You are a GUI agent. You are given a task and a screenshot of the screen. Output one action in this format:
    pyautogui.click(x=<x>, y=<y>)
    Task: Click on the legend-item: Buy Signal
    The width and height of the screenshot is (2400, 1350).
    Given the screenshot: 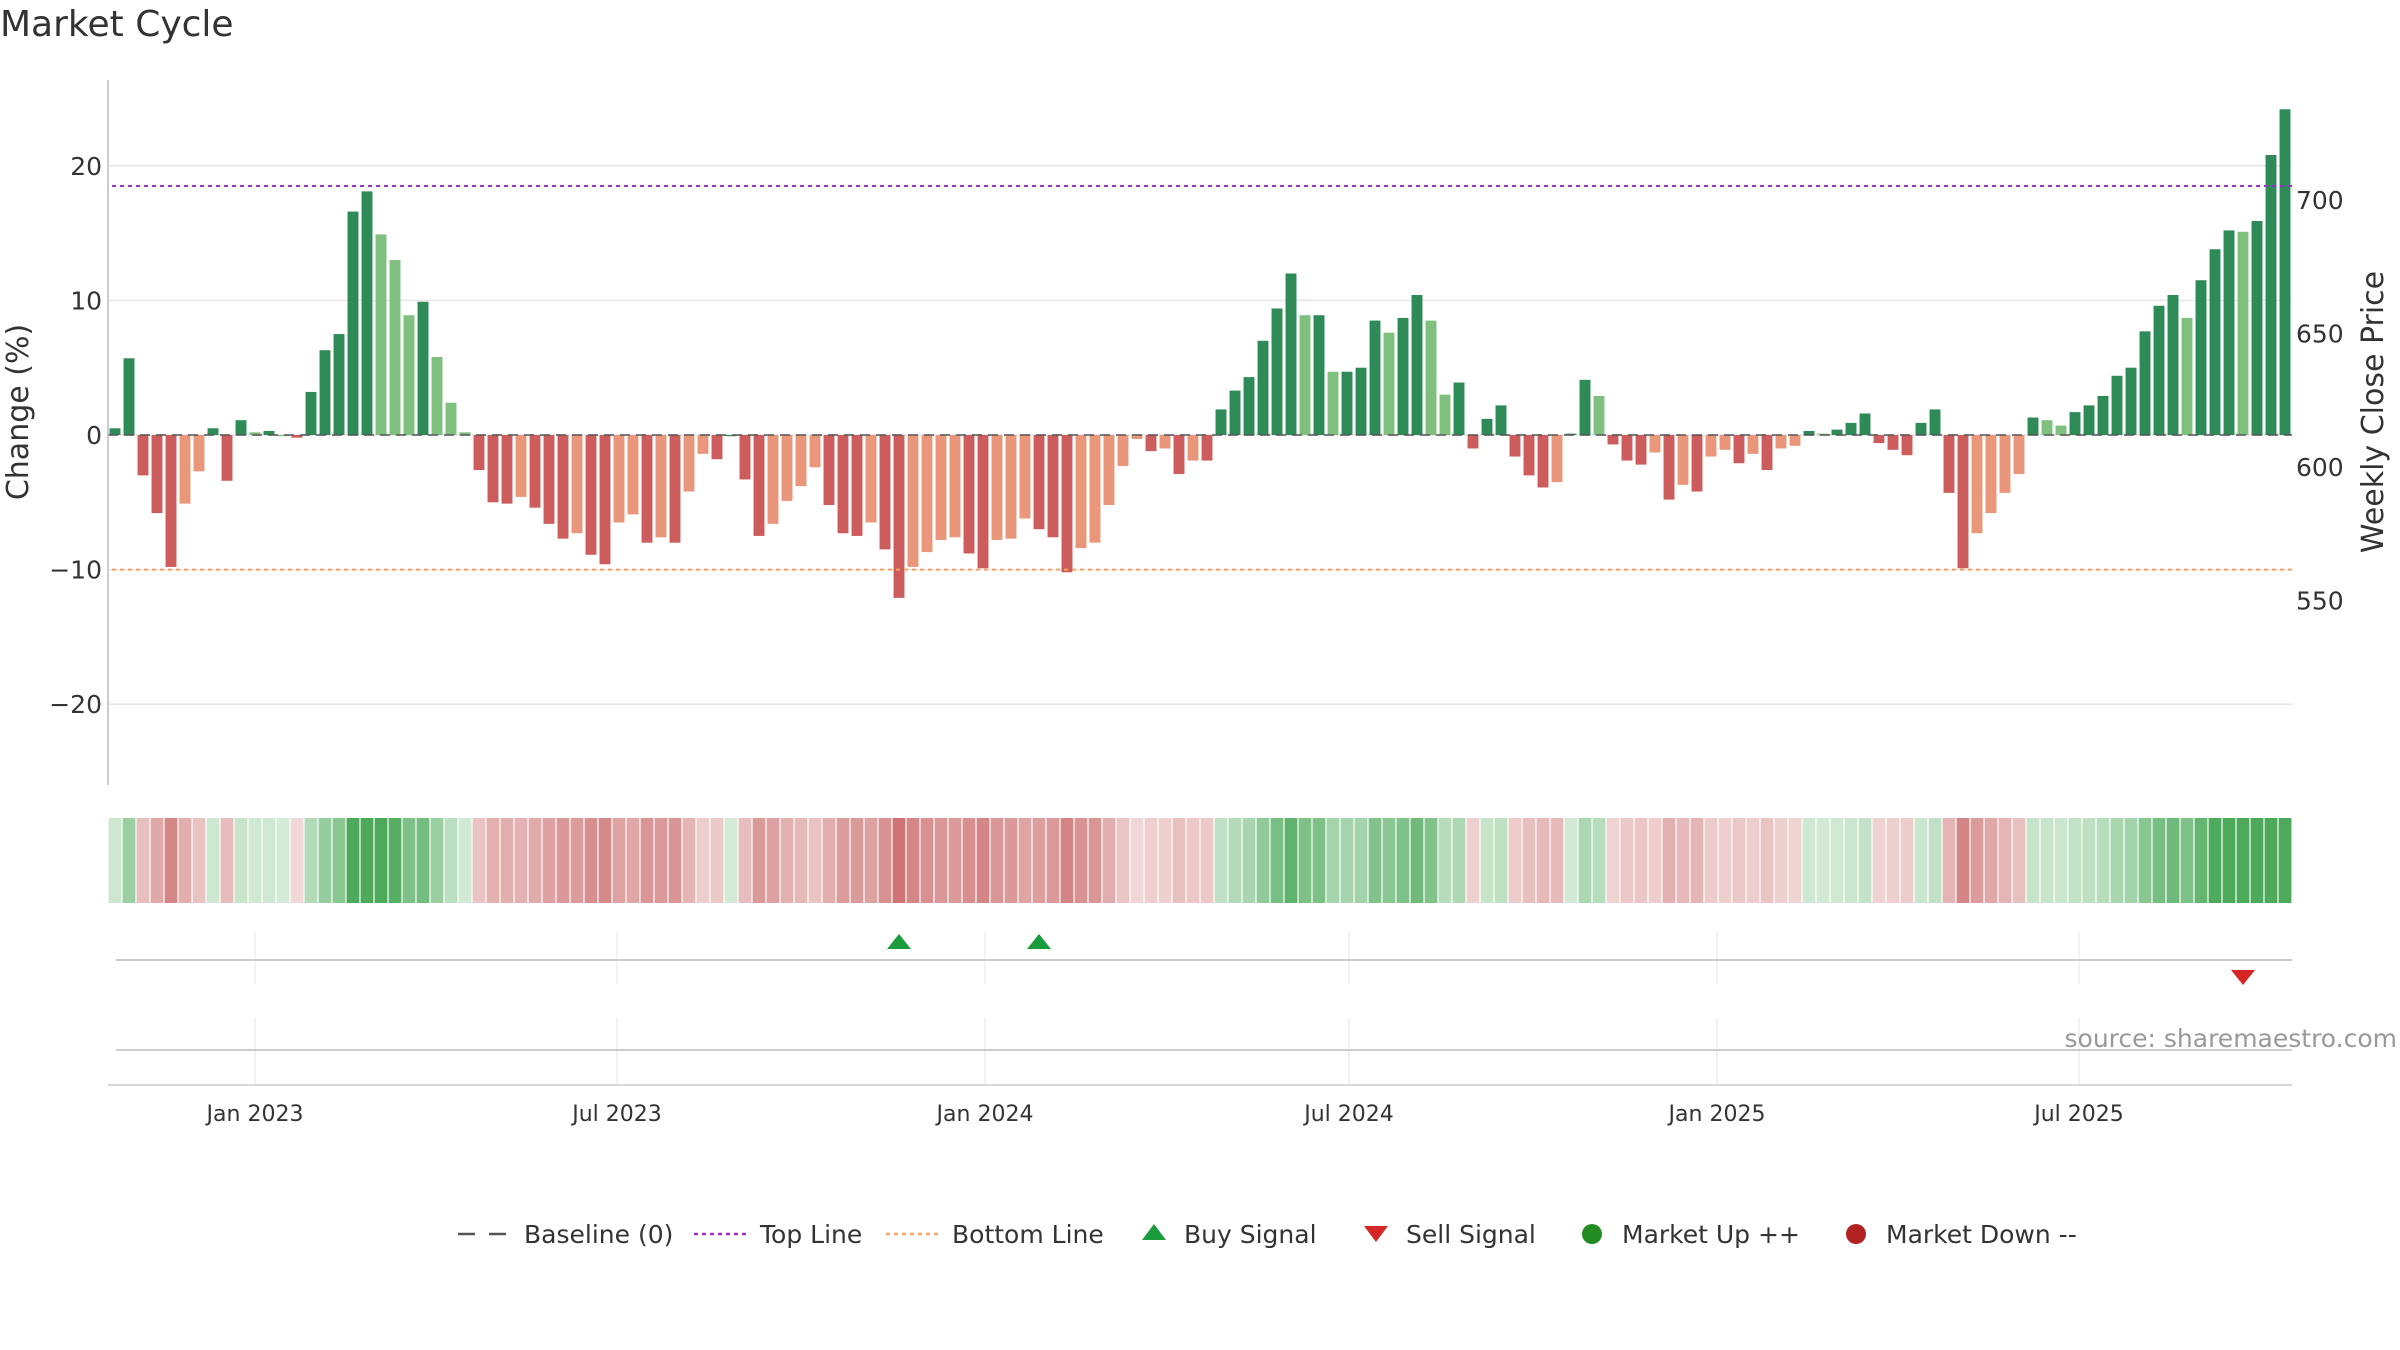 What is the action you would take?
    pyautogui.click(x=1229, y=1234)
    